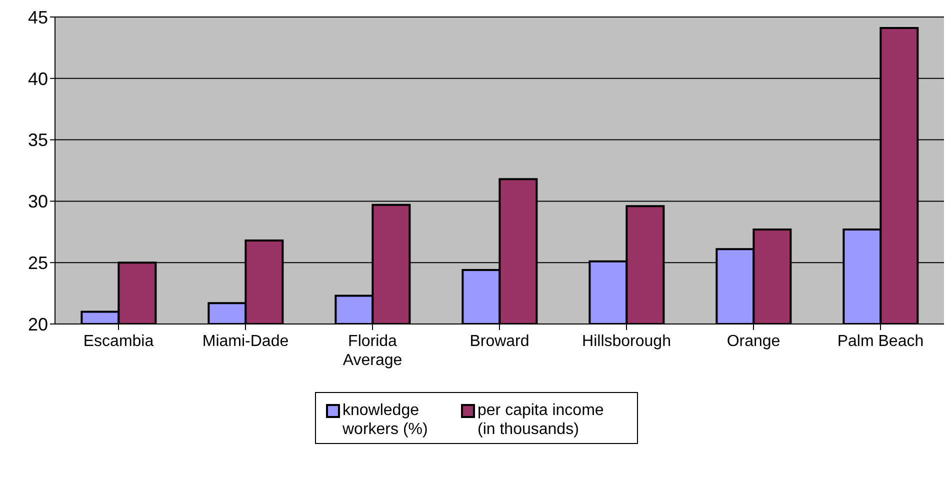 The image size is (946, 479). What do you see at coordinates (245, 341) in the screenshot?
I see `x-tick-label: Miami-Dade` at bounding box center [245, 341].